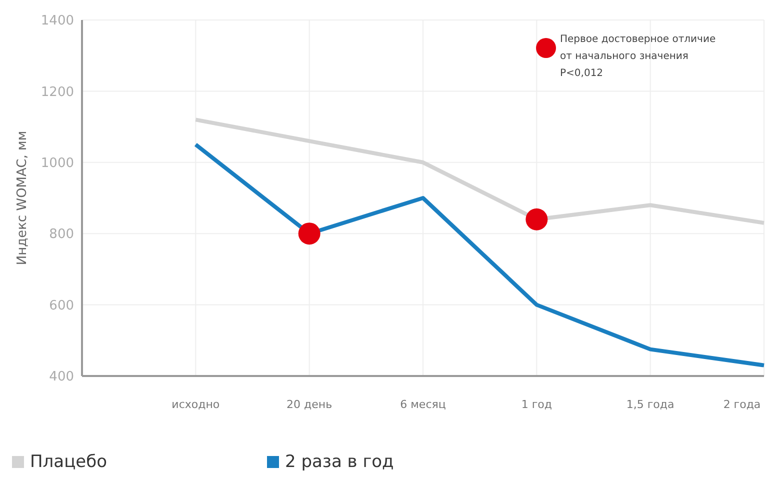 The height and width of the screenshot is (493, 769). Describe the element at coordinates (57, 163) in the screenshot. I see `y-tick-label: 1000` at that location.